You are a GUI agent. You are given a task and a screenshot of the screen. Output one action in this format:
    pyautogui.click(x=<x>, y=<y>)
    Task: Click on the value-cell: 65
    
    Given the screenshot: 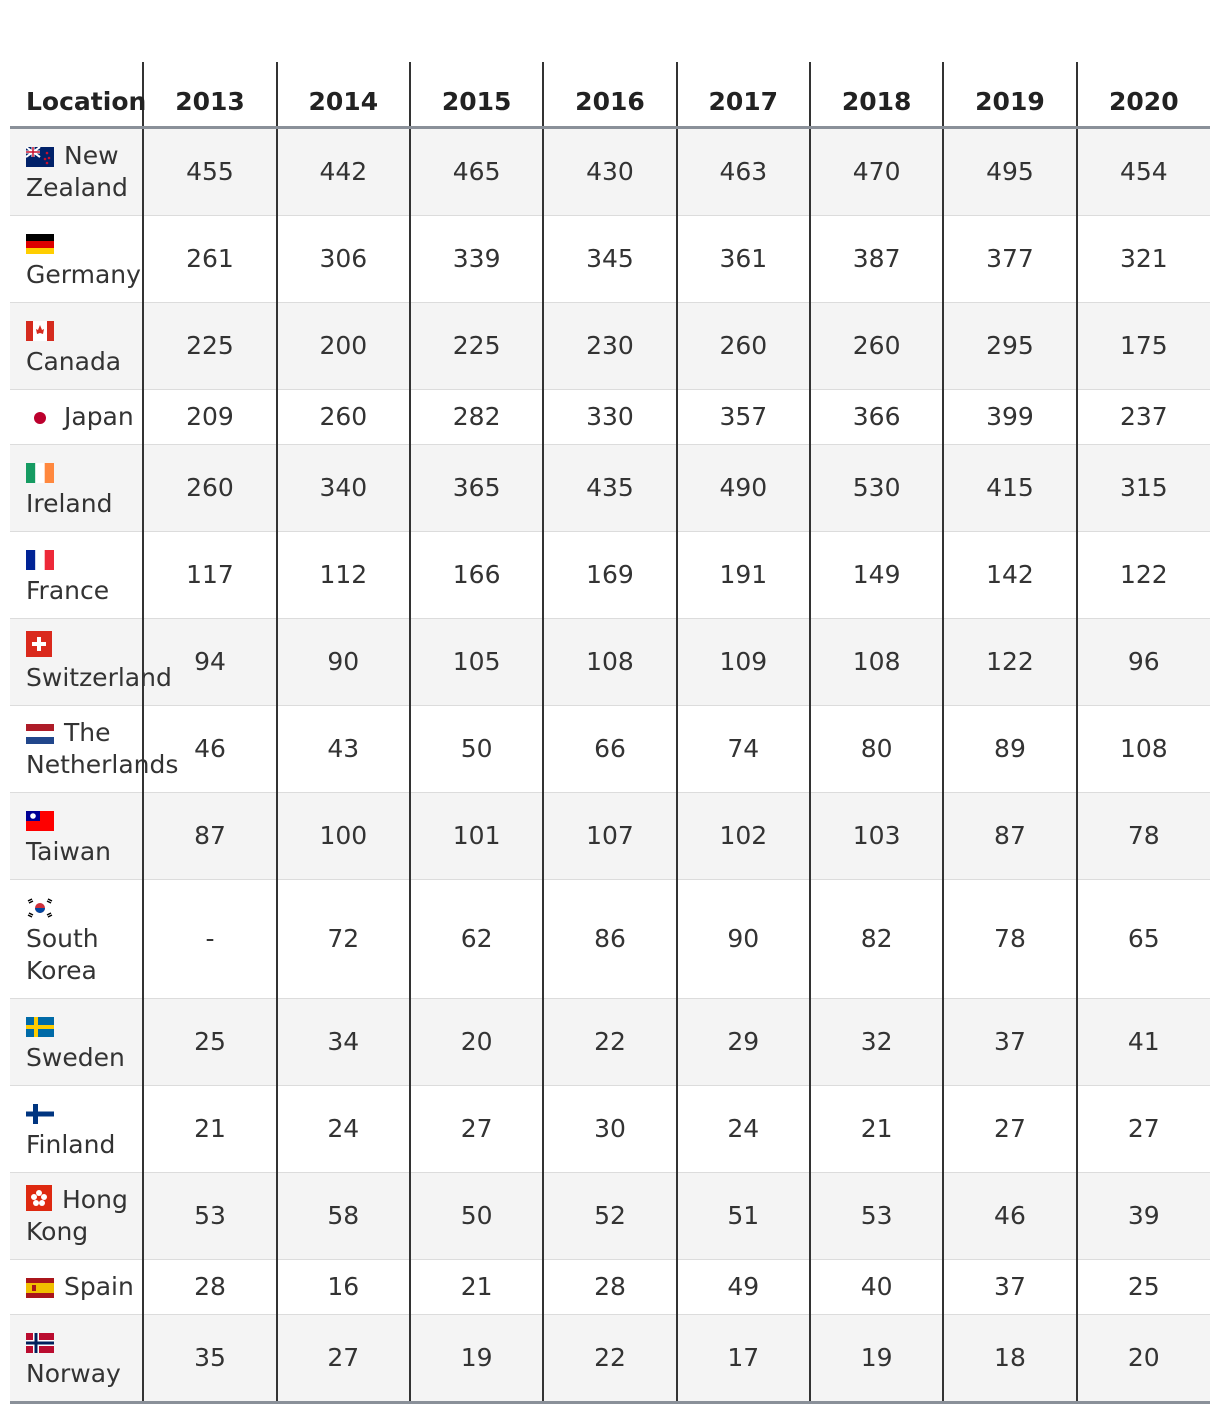 What is the action you would take?
    pyautogui.click(x=1142, y=939)
    